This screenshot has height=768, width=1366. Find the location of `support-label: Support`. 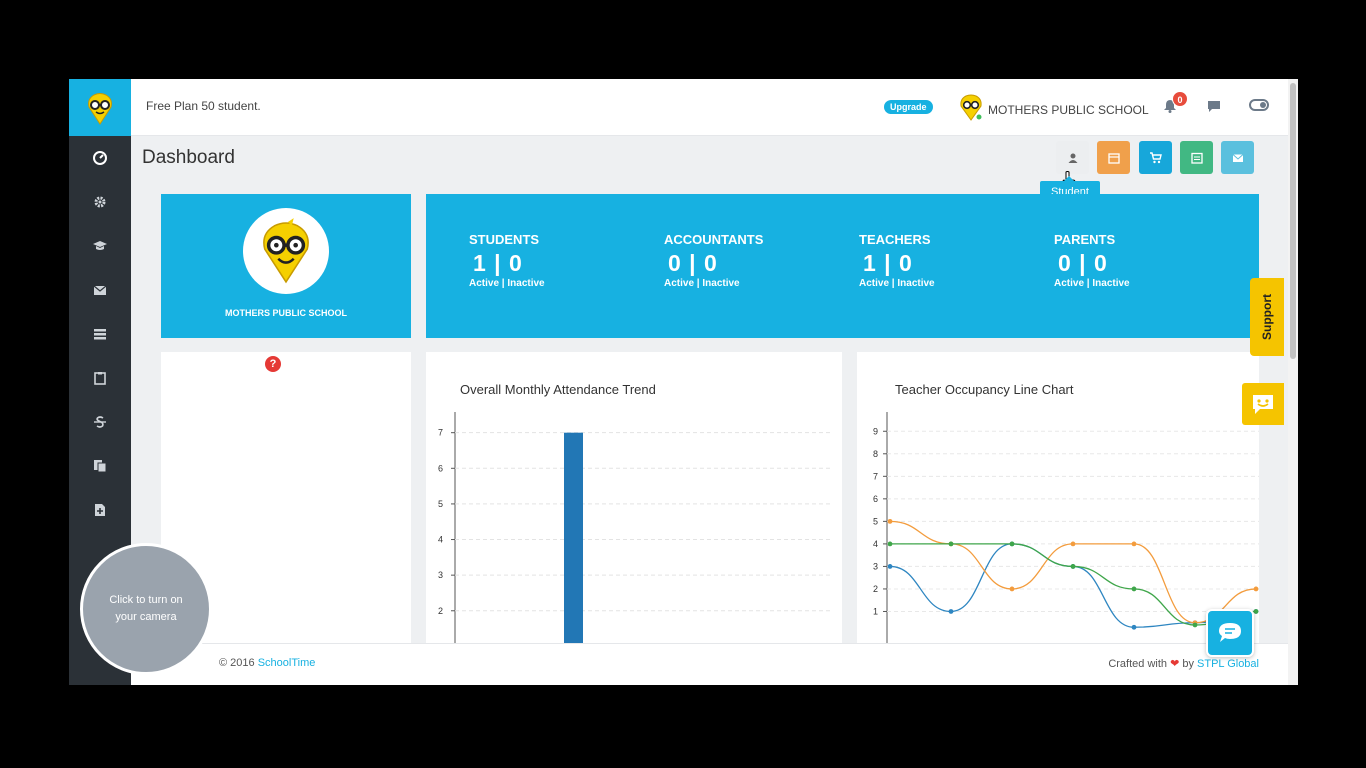

support-label: Support is located at coordinates (1267, 317).